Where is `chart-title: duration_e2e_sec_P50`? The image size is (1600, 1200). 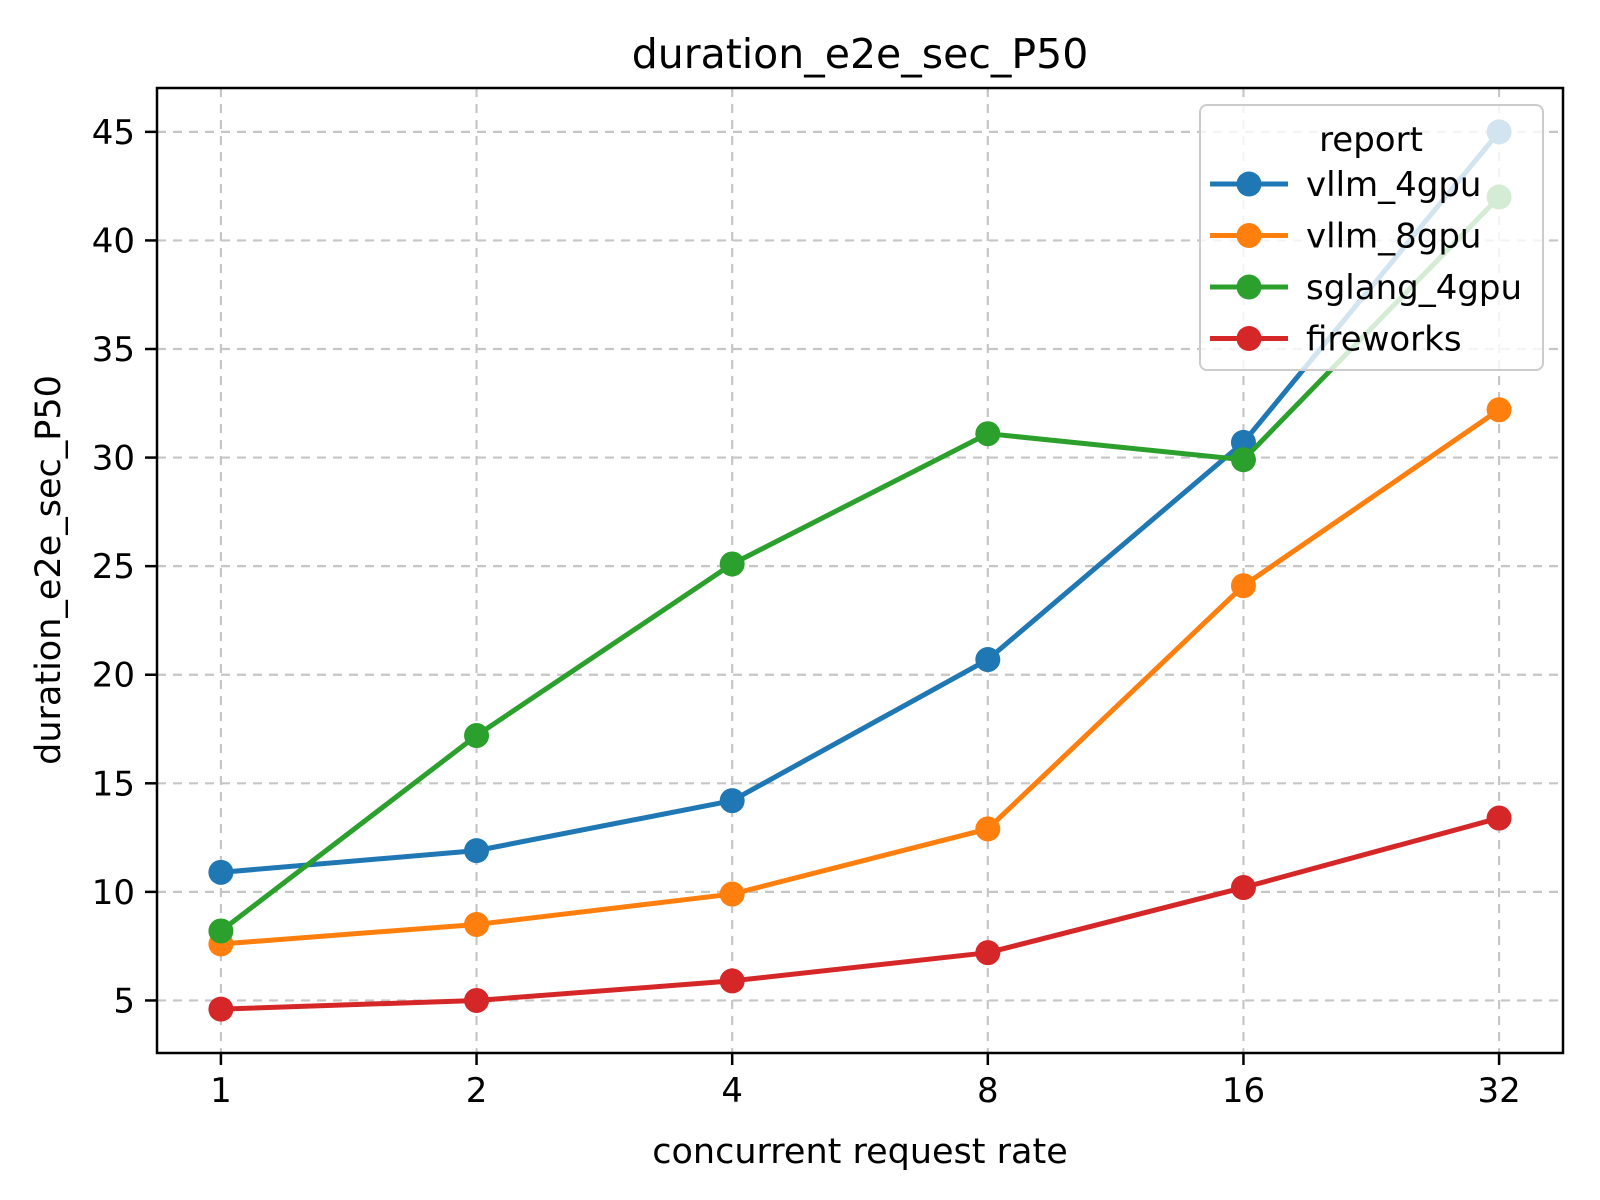
chart-title: duration_e2e_sec_P50 is located at coordinates (860, 54).